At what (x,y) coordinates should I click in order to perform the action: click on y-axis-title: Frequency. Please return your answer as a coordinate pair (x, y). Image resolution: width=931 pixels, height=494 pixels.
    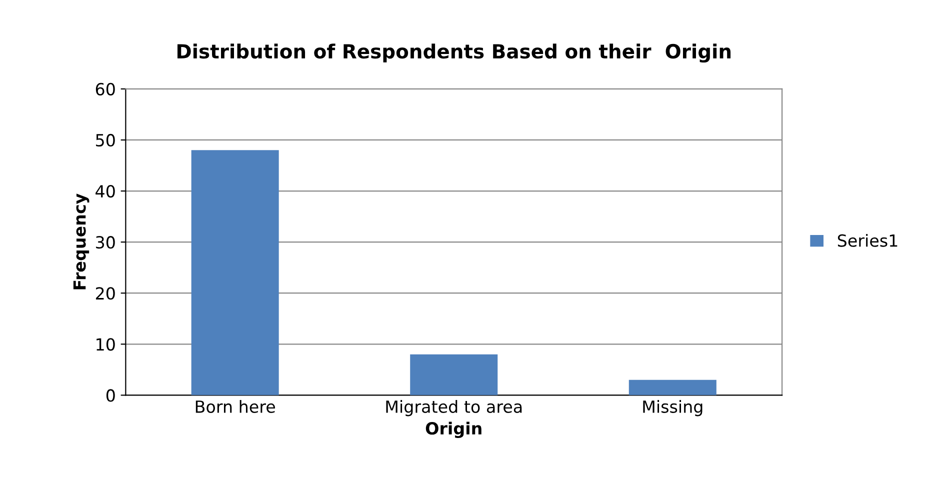
    Looking at the image, I should click on (81, 242).